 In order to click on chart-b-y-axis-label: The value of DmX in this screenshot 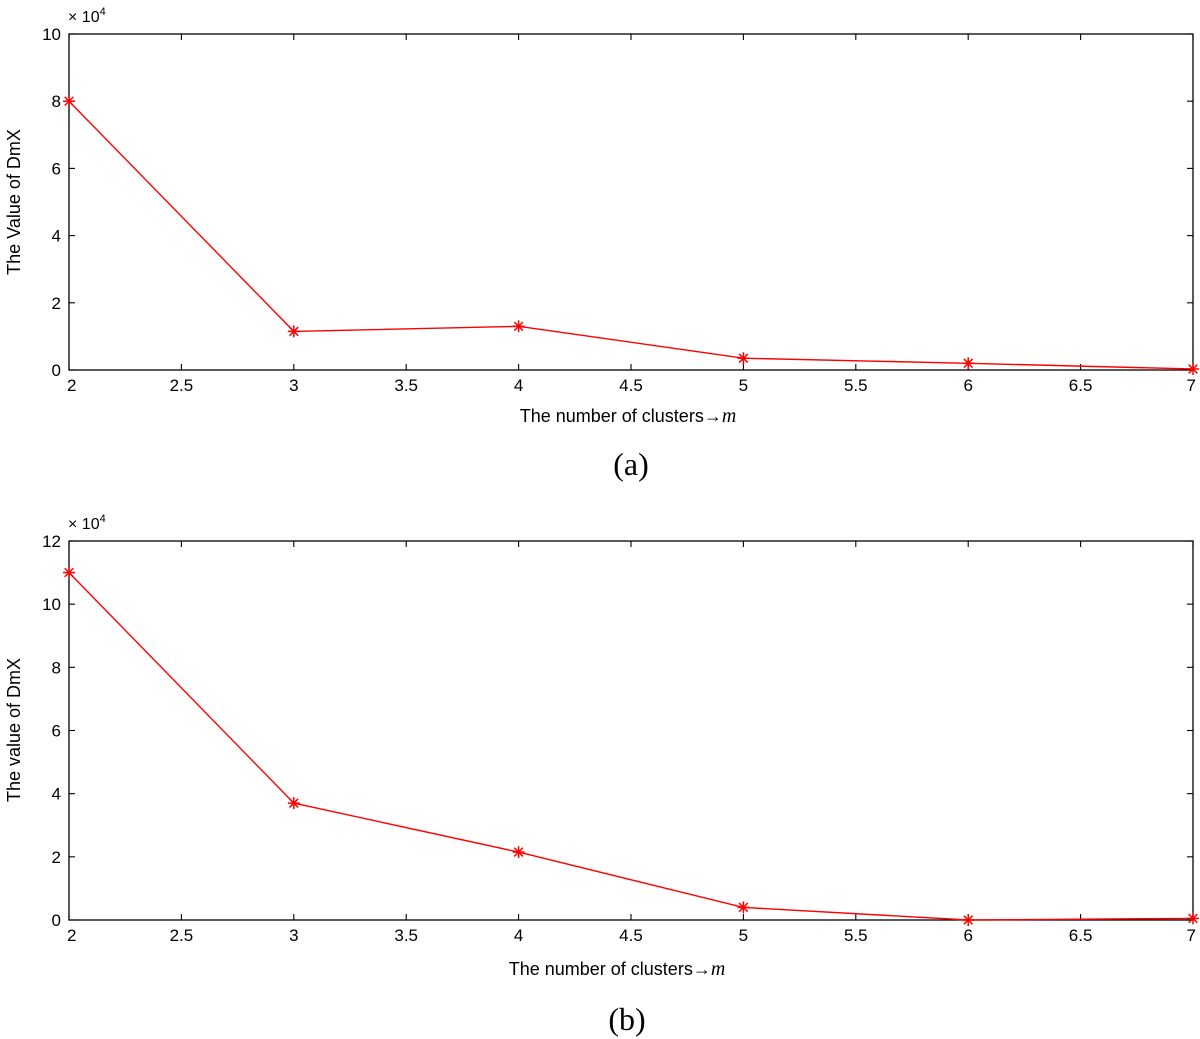, I will do `click(14, 730)`.